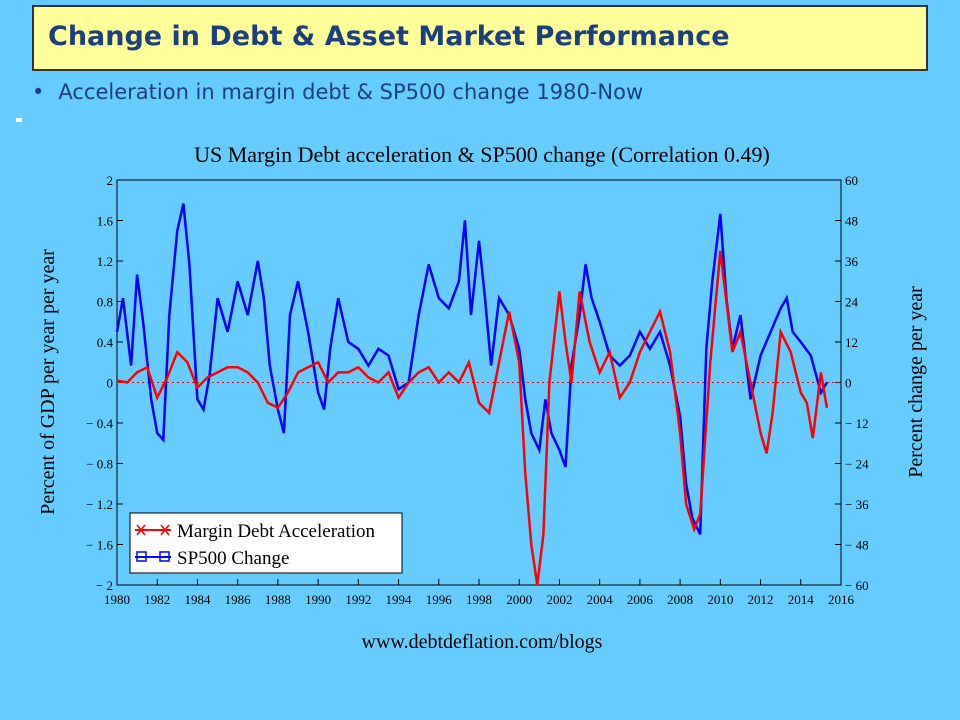  What do you see at coordinates (153, 530) in the screenshot?
I see `legend-marker-margin` at bounding box center [153, 530].